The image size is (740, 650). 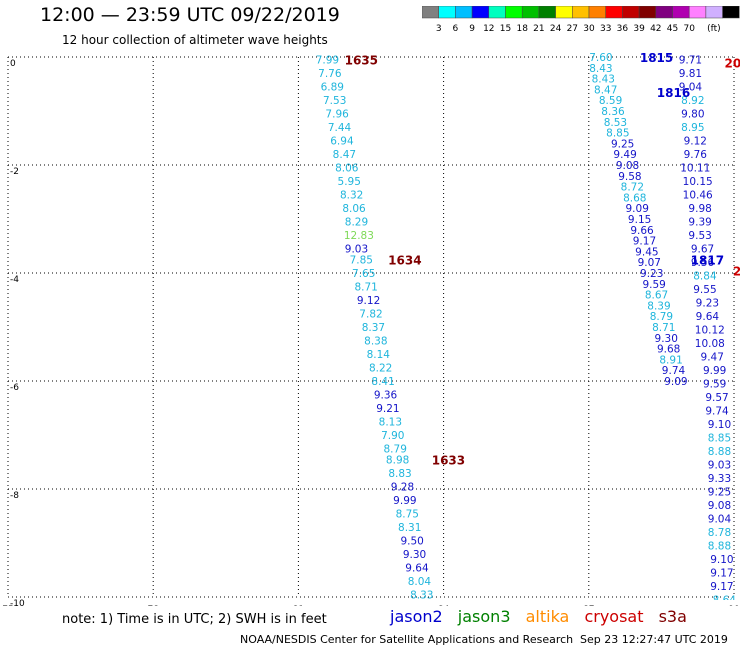 I want to click on colorbar-label: 33, so click(x=605, y=29).